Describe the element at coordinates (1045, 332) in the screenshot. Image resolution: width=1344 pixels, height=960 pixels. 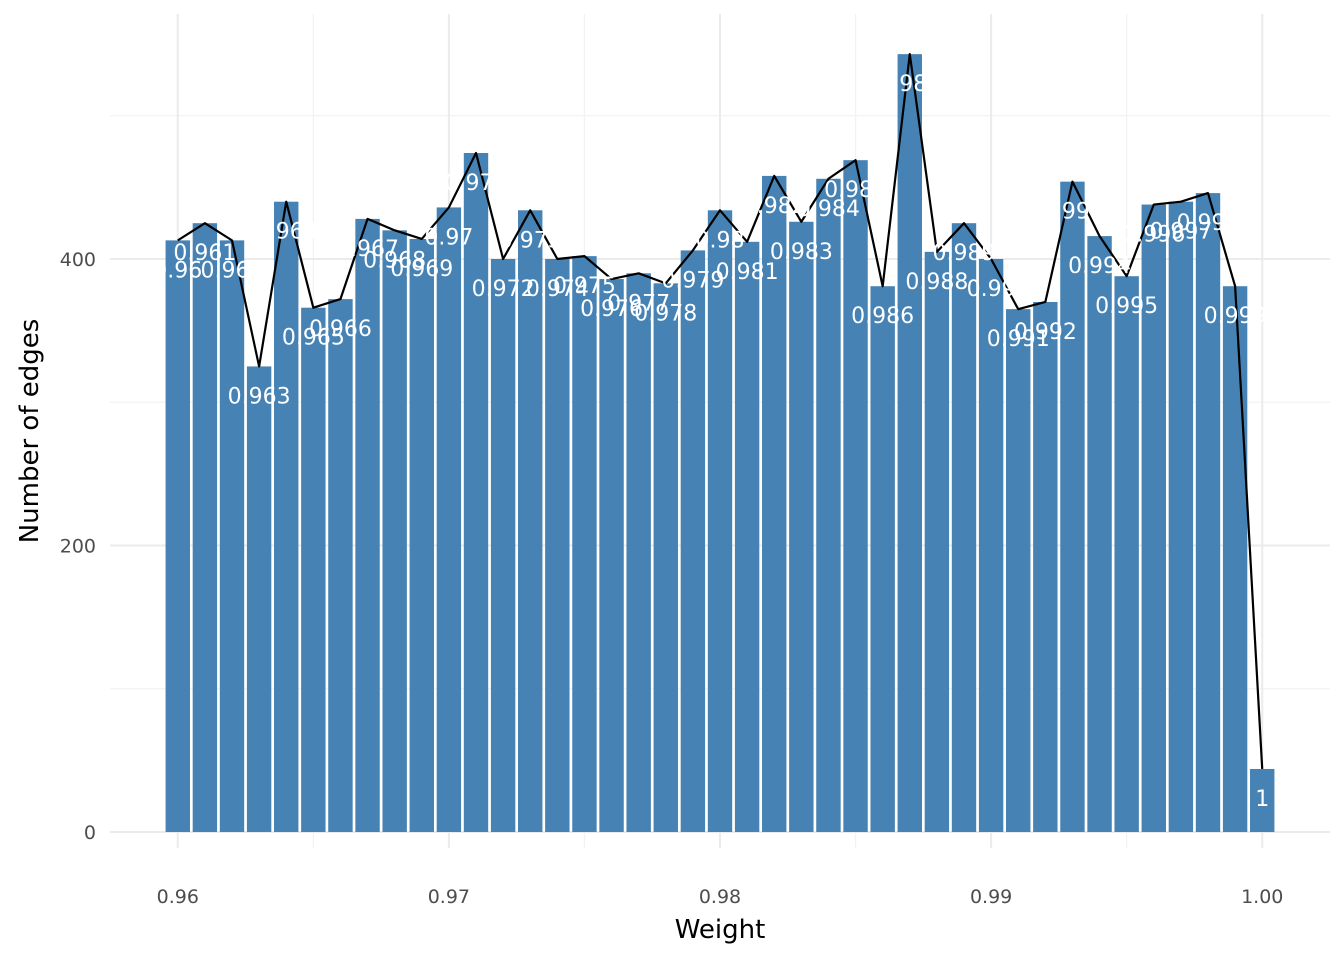
I see `bar-value-label: 0.992` at that location.